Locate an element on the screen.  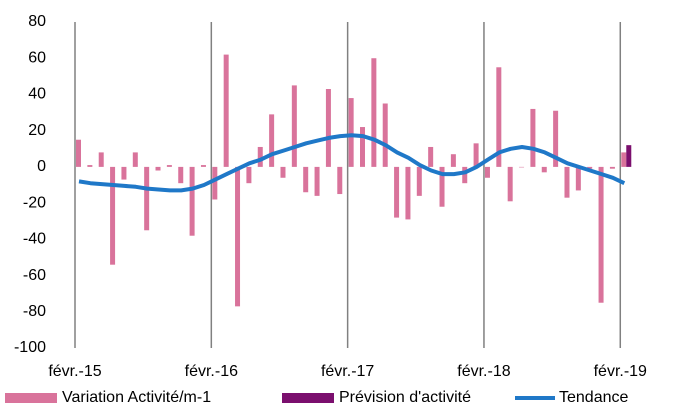
y-tick-label: 0 is located at coordinates (41, 166).